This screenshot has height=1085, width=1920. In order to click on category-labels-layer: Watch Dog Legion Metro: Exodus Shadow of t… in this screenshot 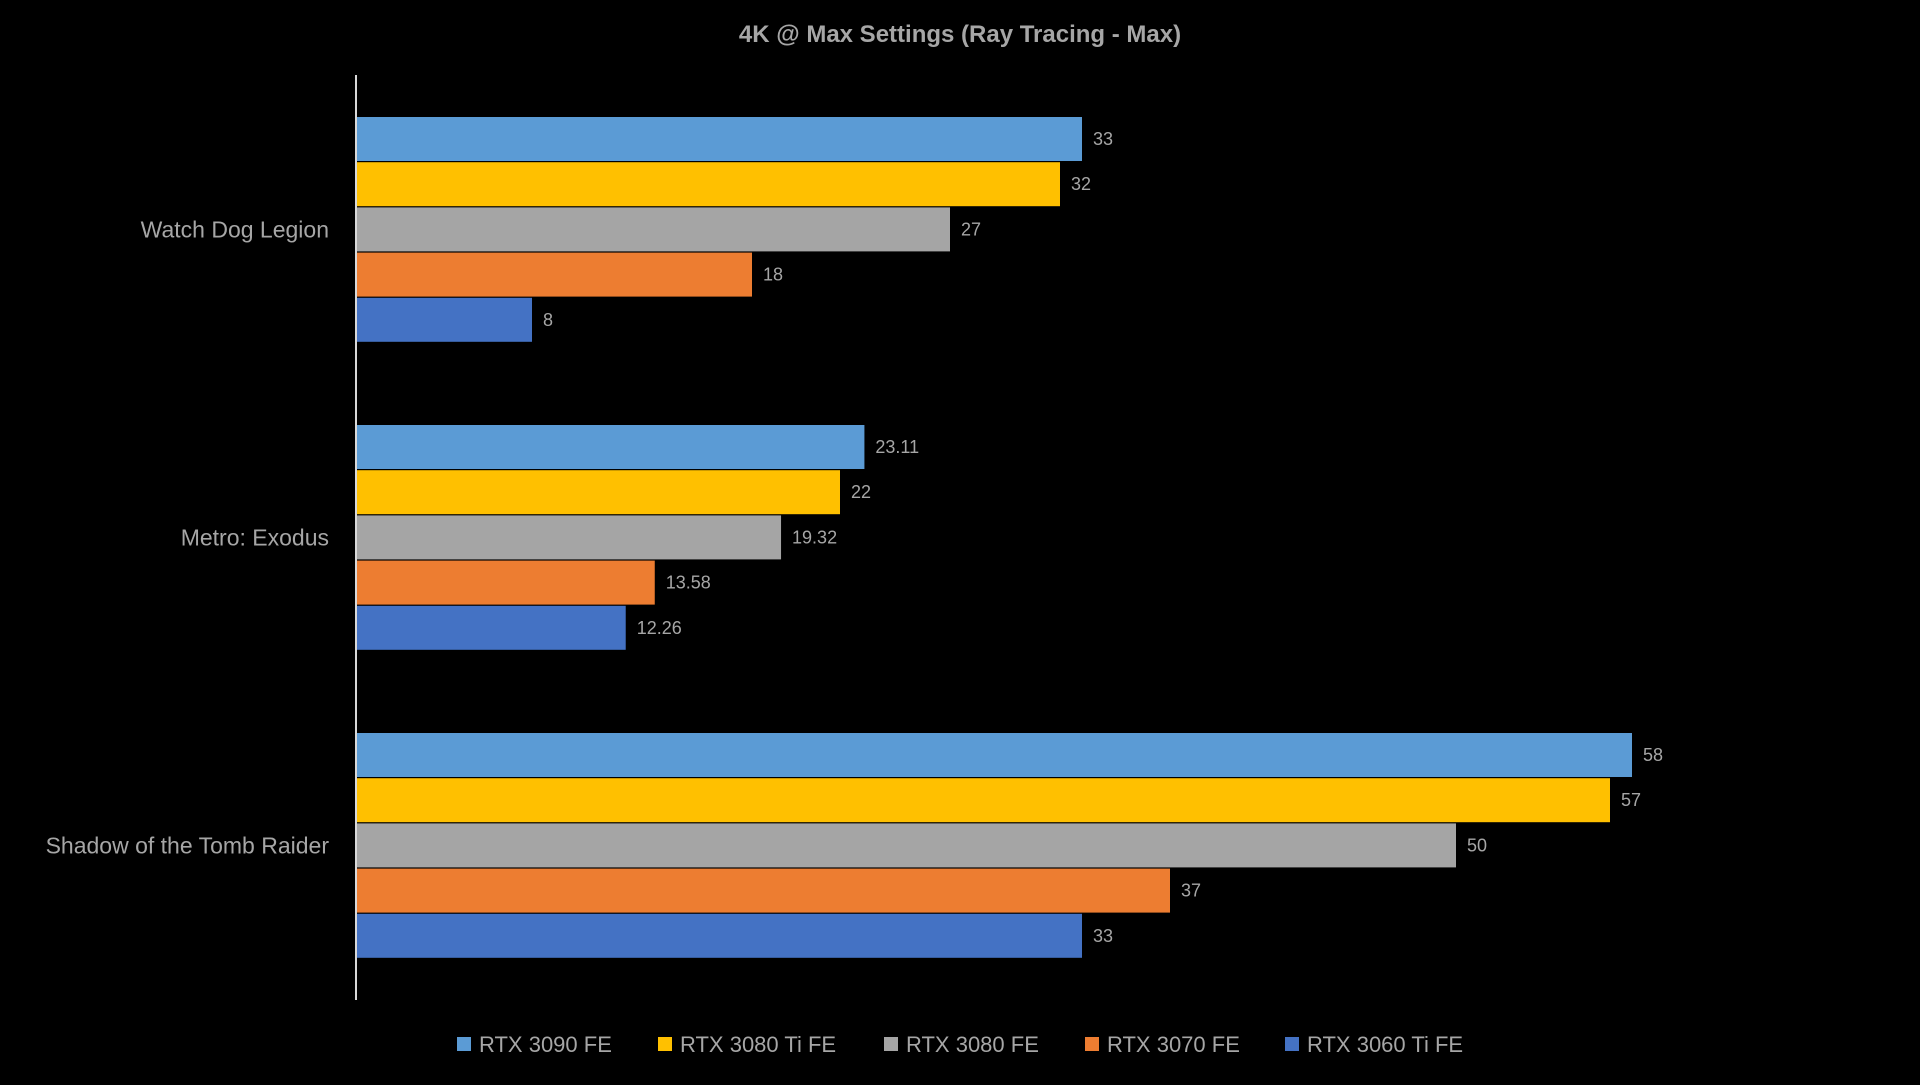, I will do `click(188, 537)`.